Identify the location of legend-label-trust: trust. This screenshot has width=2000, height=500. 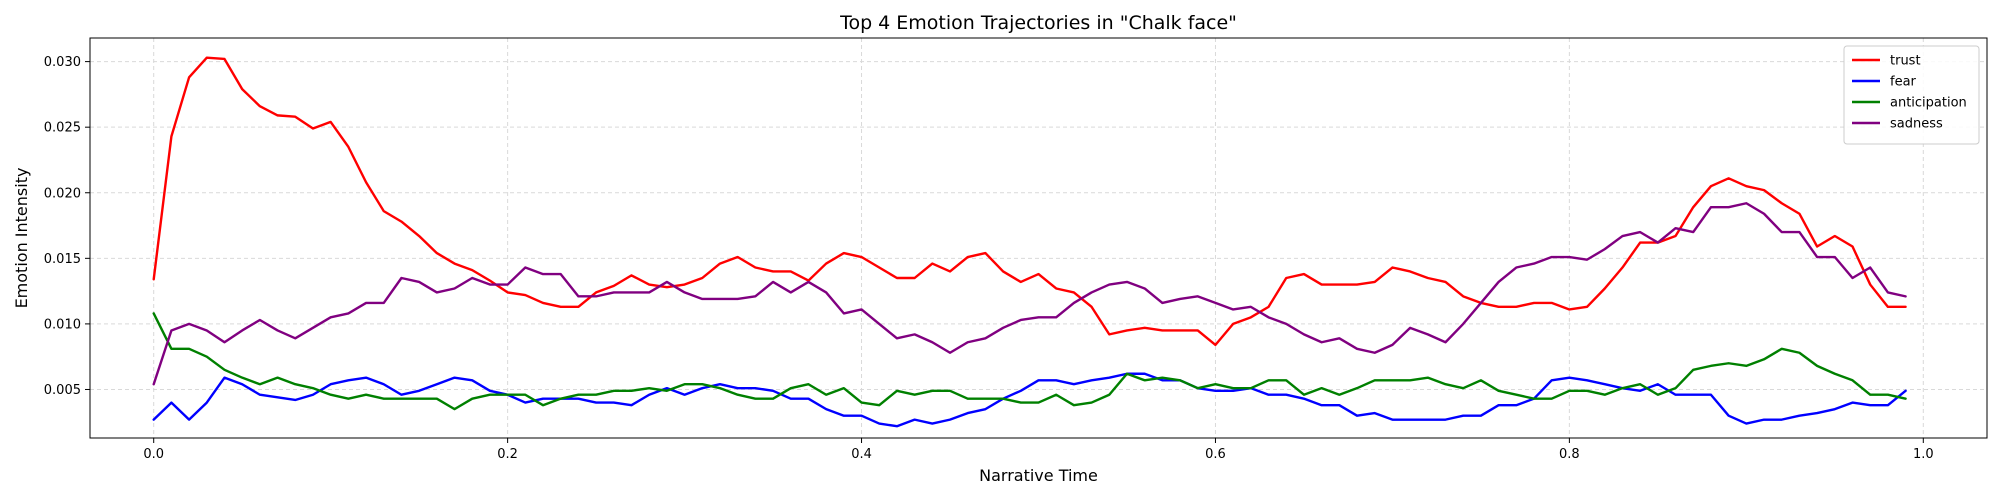
(1905, 61).